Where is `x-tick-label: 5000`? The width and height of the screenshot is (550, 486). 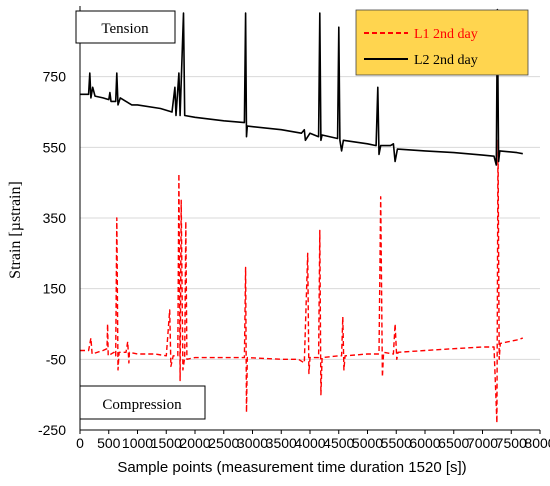
x-tick-label: 5000 is located at coordinates (367, 443).